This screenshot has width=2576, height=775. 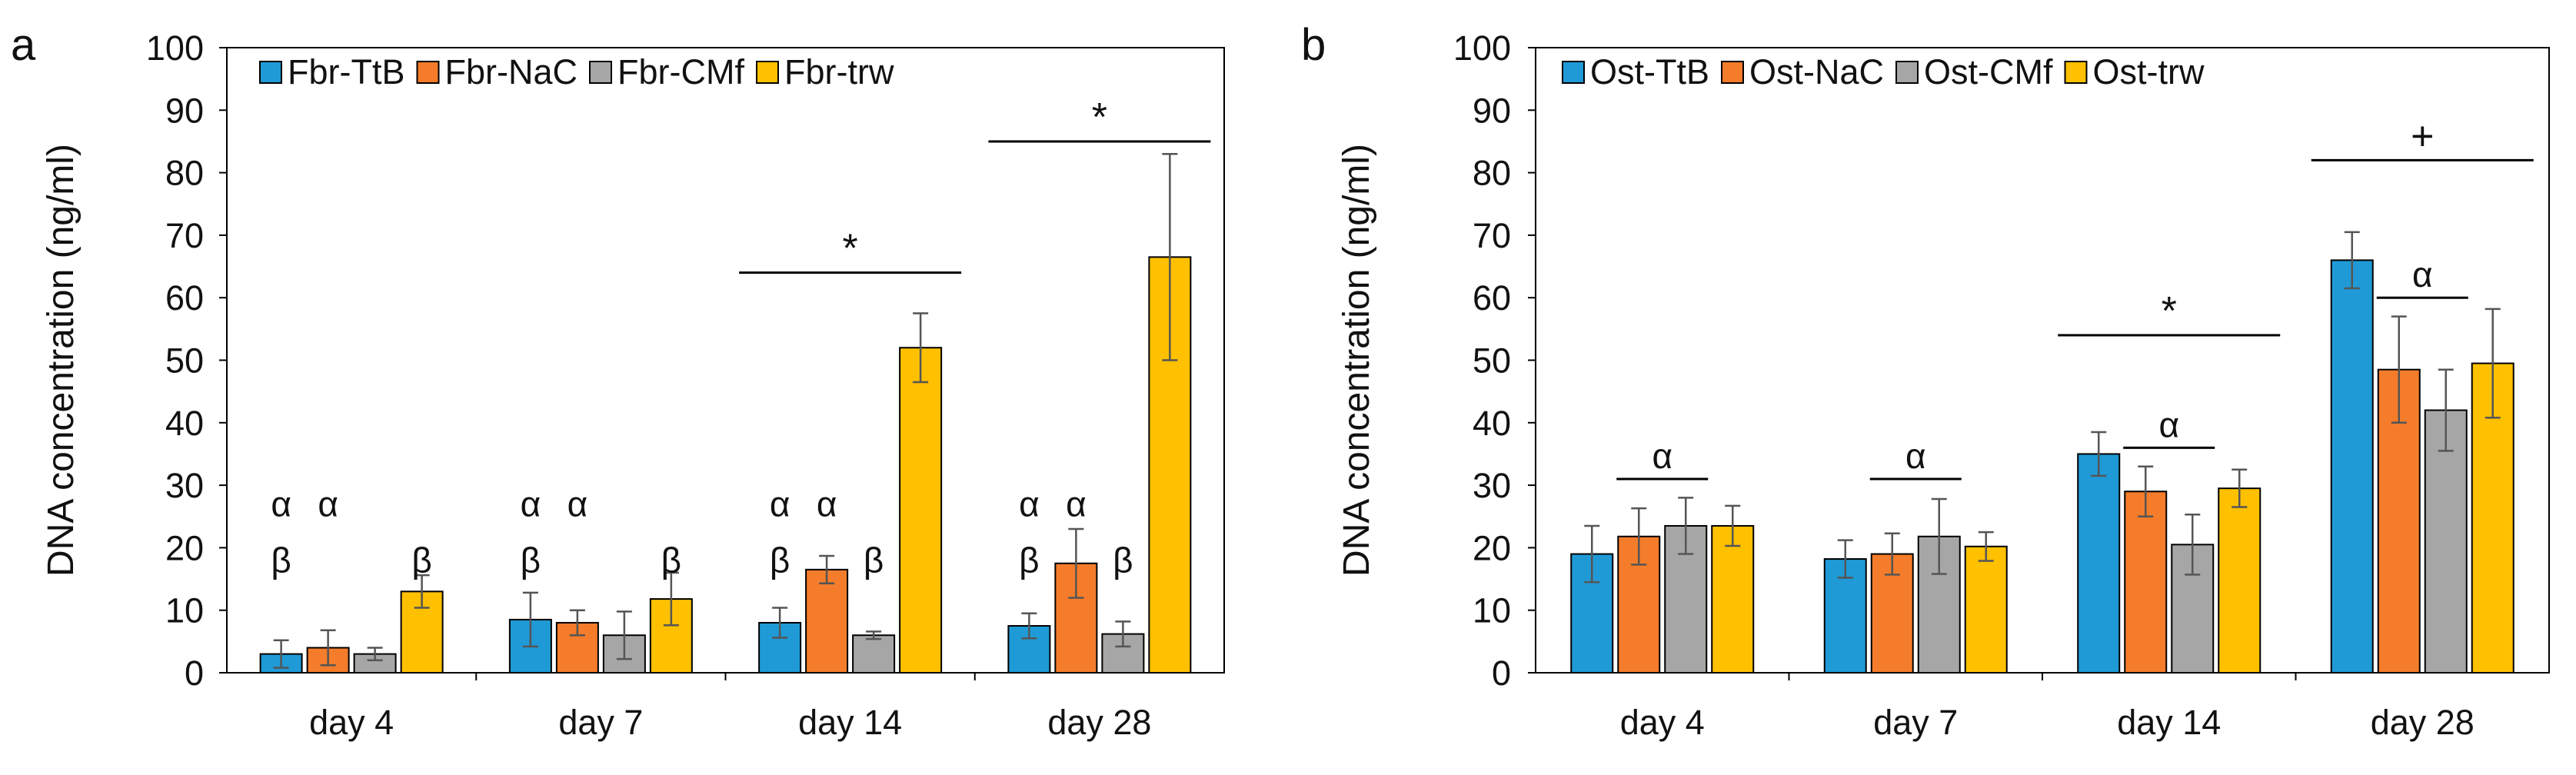 I want to click on series-fbr-cmf, so click(x=749, y=642).